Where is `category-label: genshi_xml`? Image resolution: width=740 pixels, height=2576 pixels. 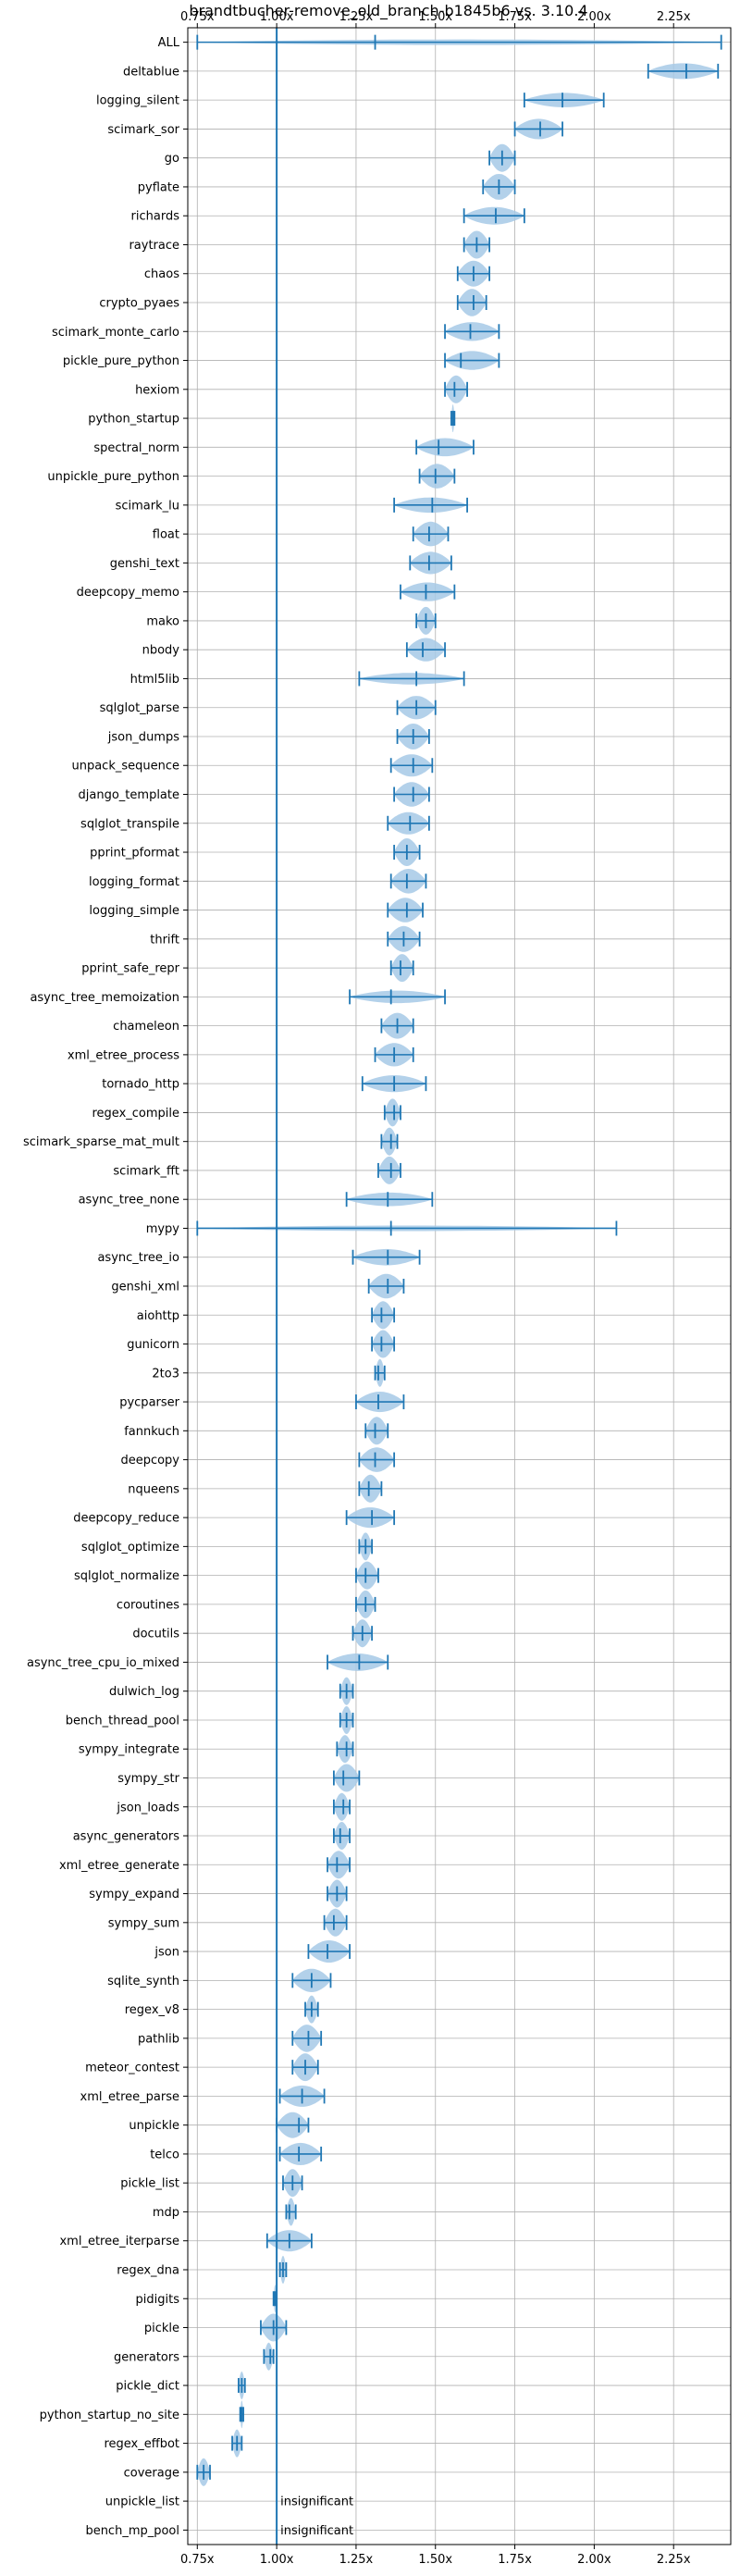 category-label: genshi_xml is located at coordinates (145, 1288).